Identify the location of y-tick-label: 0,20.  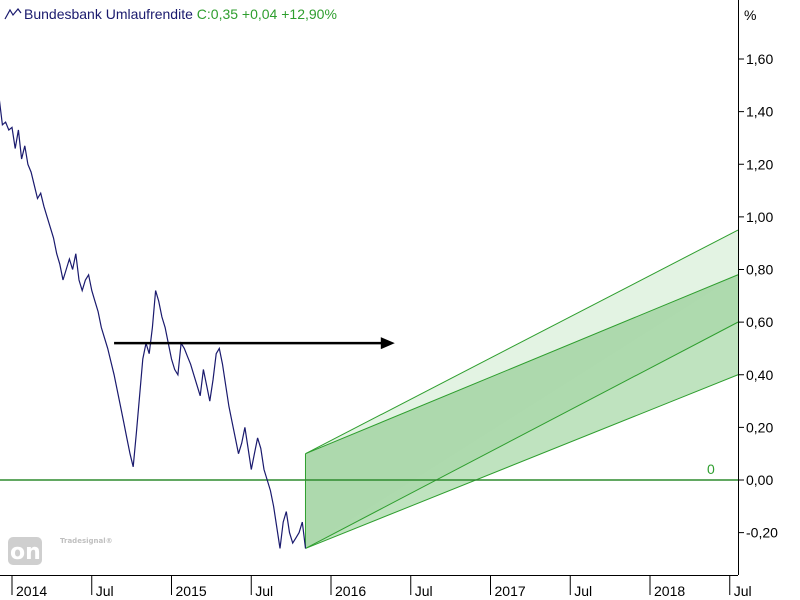
(759, 427).